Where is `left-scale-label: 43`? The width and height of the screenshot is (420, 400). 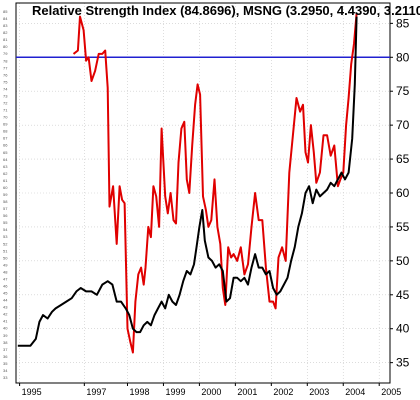 left-scale-label: 43 is located at coordinates (5, 307).